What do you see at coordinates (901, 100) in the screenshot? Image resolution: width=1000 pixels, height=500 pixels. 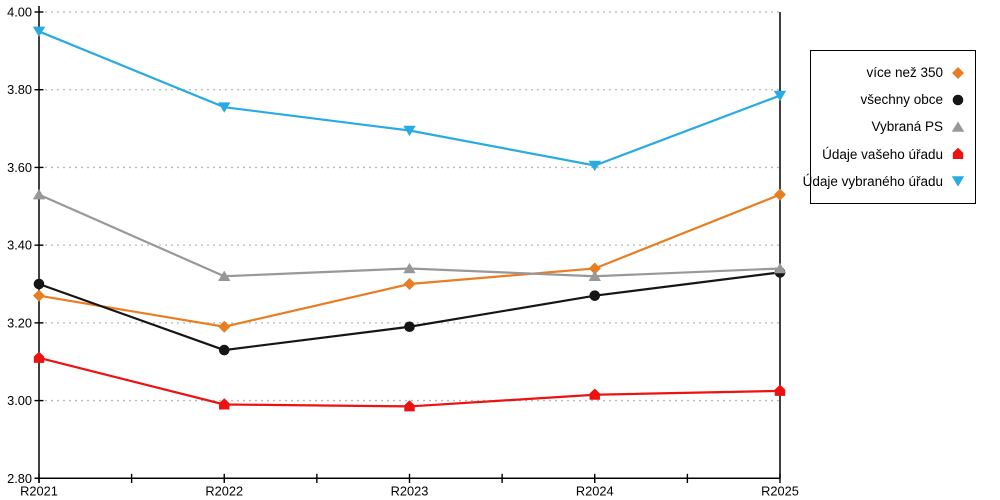 I see `legend-item-label: všechny obce` at bounding box center [901, 100].